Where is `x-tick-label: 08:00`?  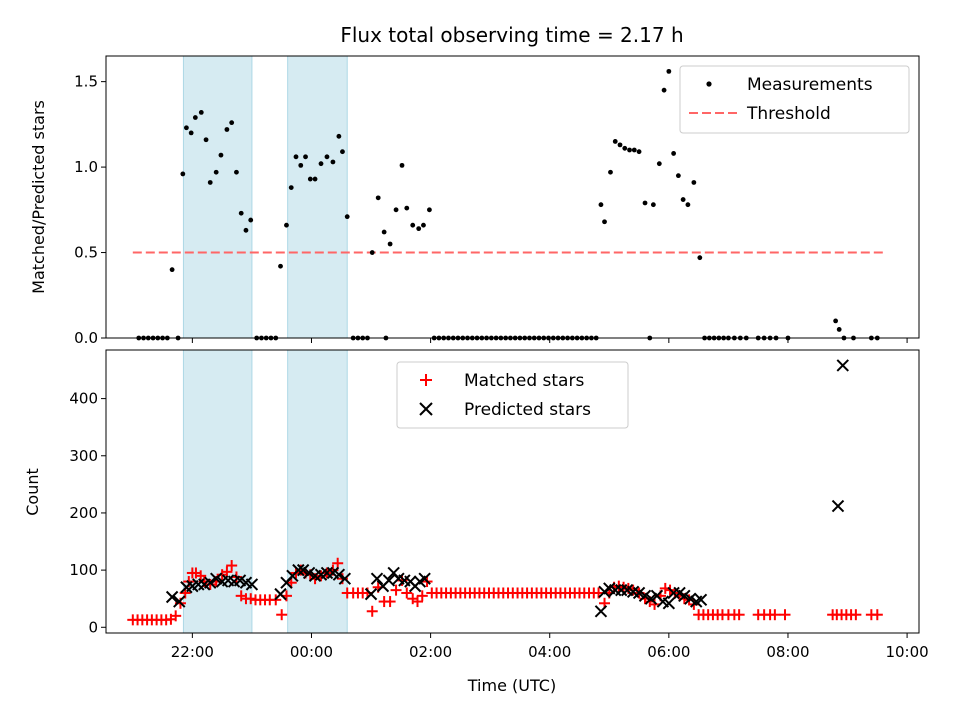
x-tick-label: 08:00 is located at coordinates (787, 652).